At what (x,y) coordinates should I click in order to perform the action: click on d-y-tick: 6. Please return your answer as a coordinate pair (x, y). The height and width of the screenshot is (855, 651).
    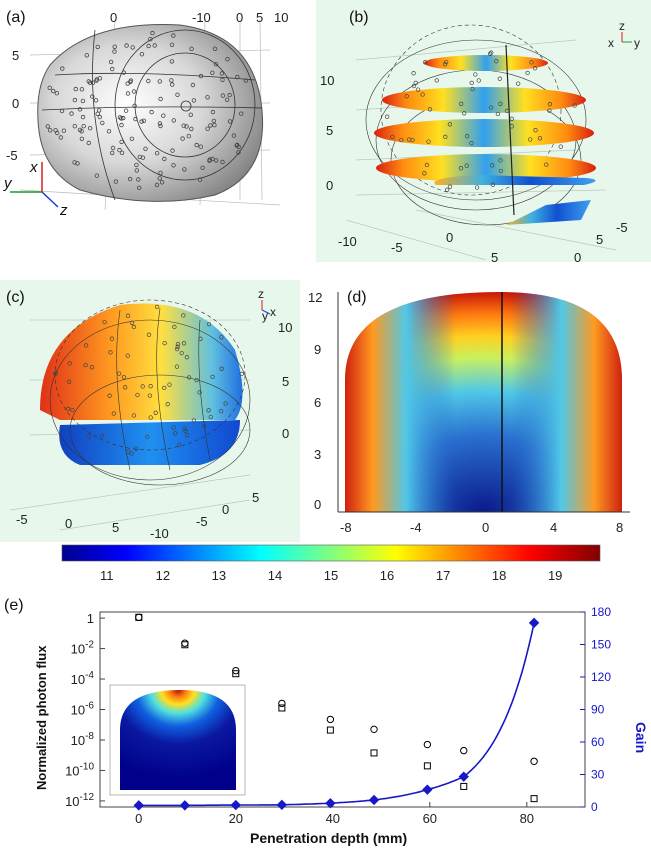
    Looking at the image, I should click on (317, 402).